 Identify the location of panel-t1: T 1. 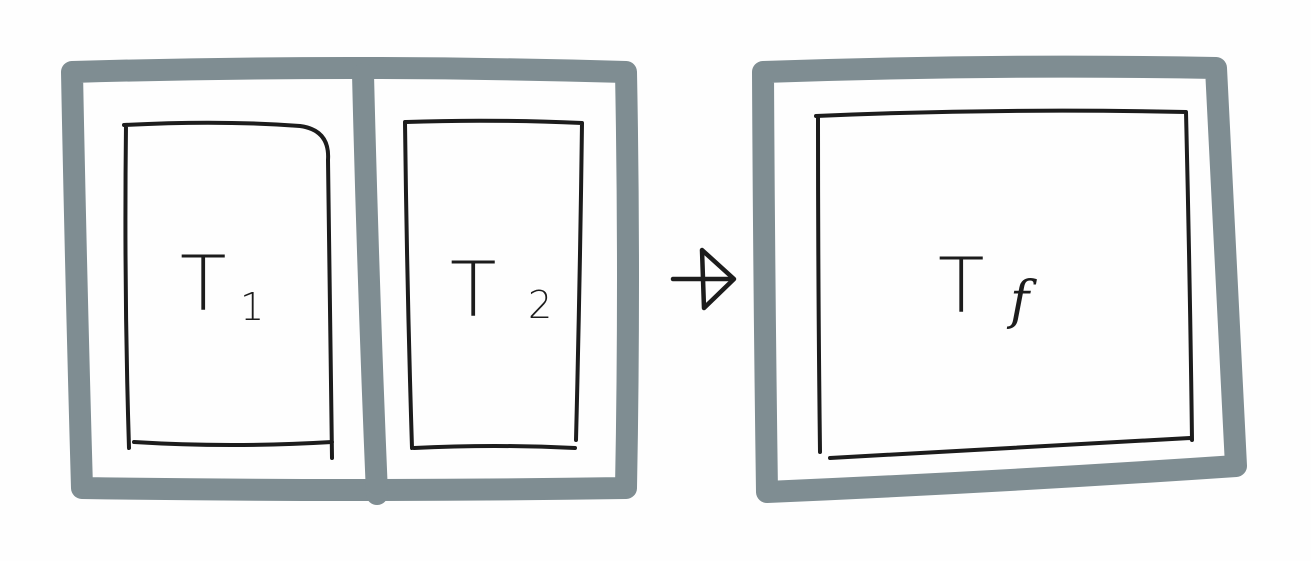
(228, 290).